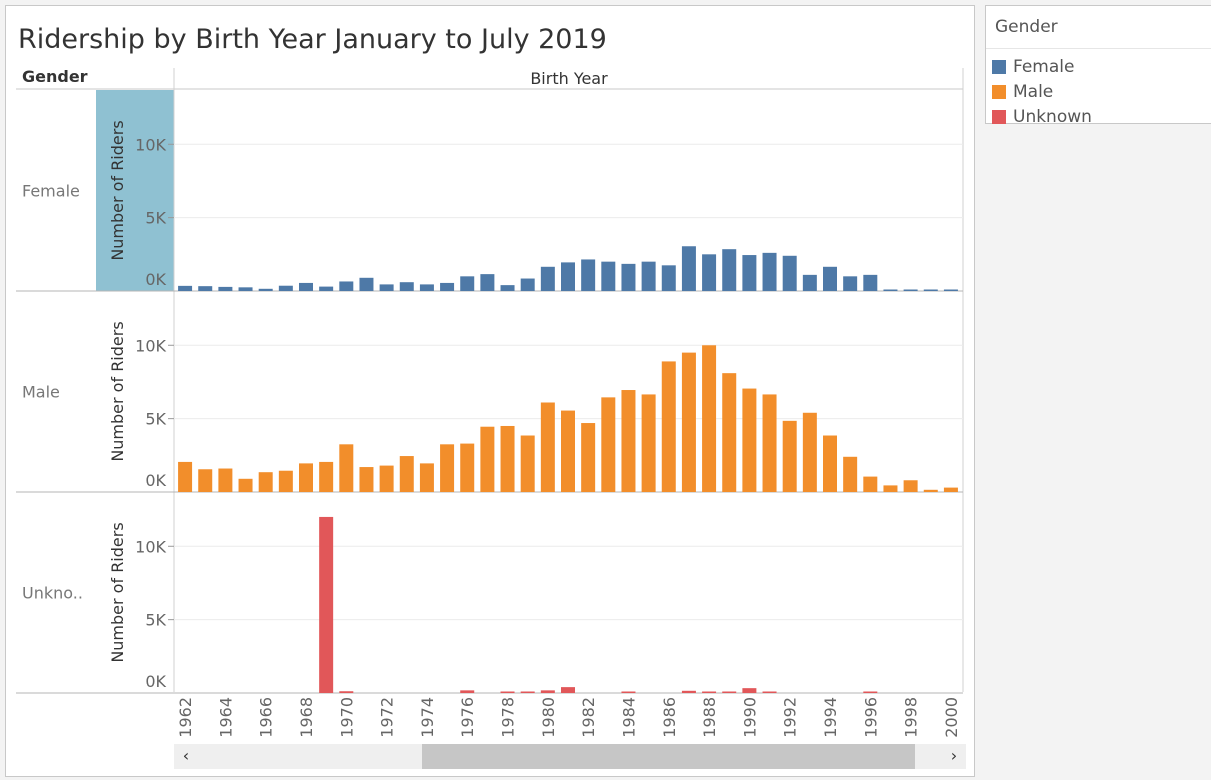 The height and width of the screenshot is (780, 1211). What do you see at coordinates (508, 717) in the screenshot?
I see `x-tick-label: 1978` at bounding box center [508, 717].